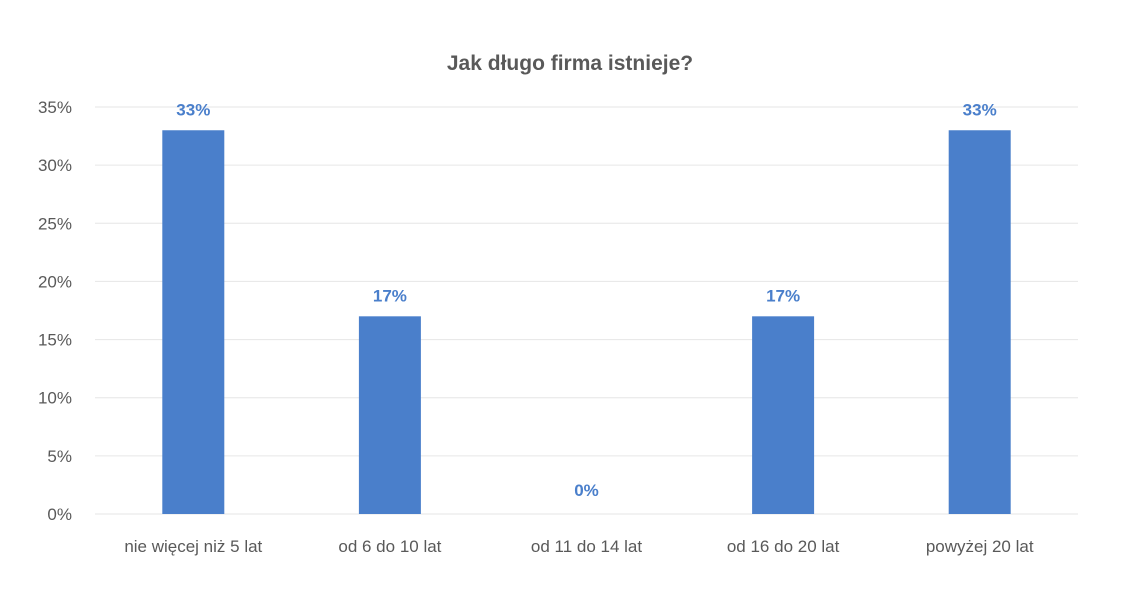 The image size is (1129, 601). I want to click on y-tick-label: 20%, so click(55, 281).